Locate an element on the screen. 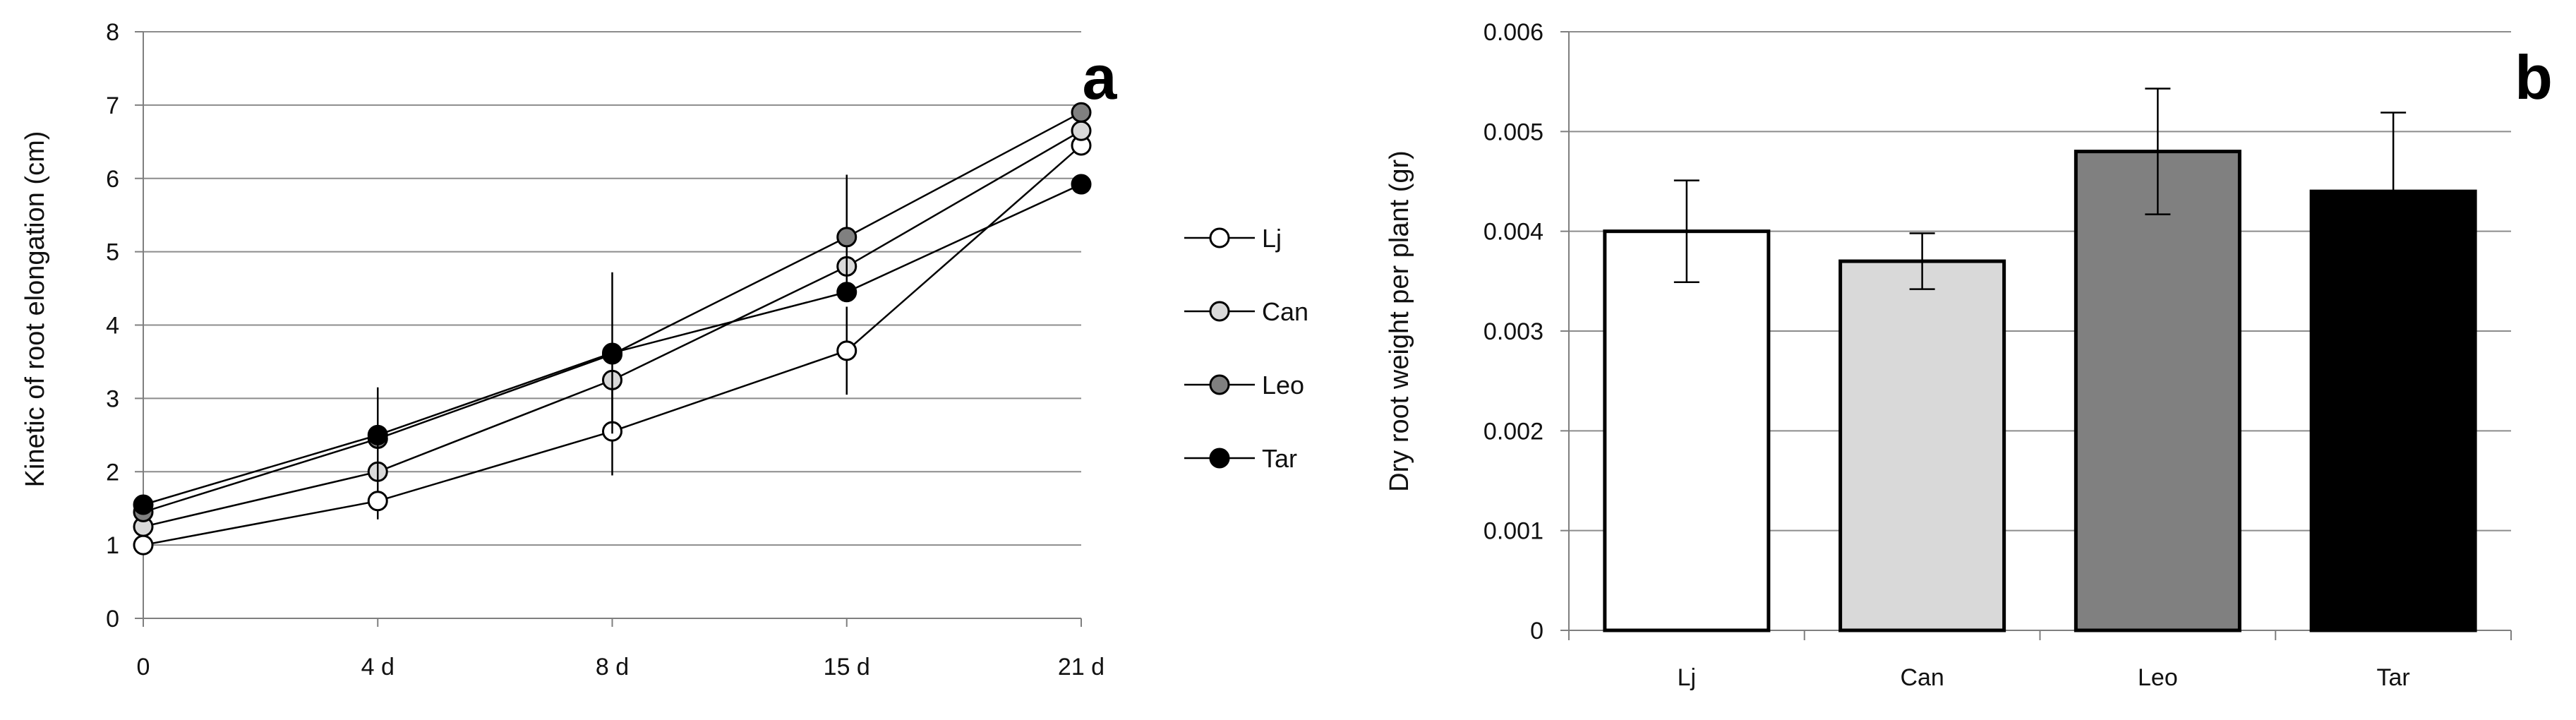 Image resolution: width=2576 pixels, height=720 pixels. legend-item-leo: Leo is located at coordinates (1244, 385).